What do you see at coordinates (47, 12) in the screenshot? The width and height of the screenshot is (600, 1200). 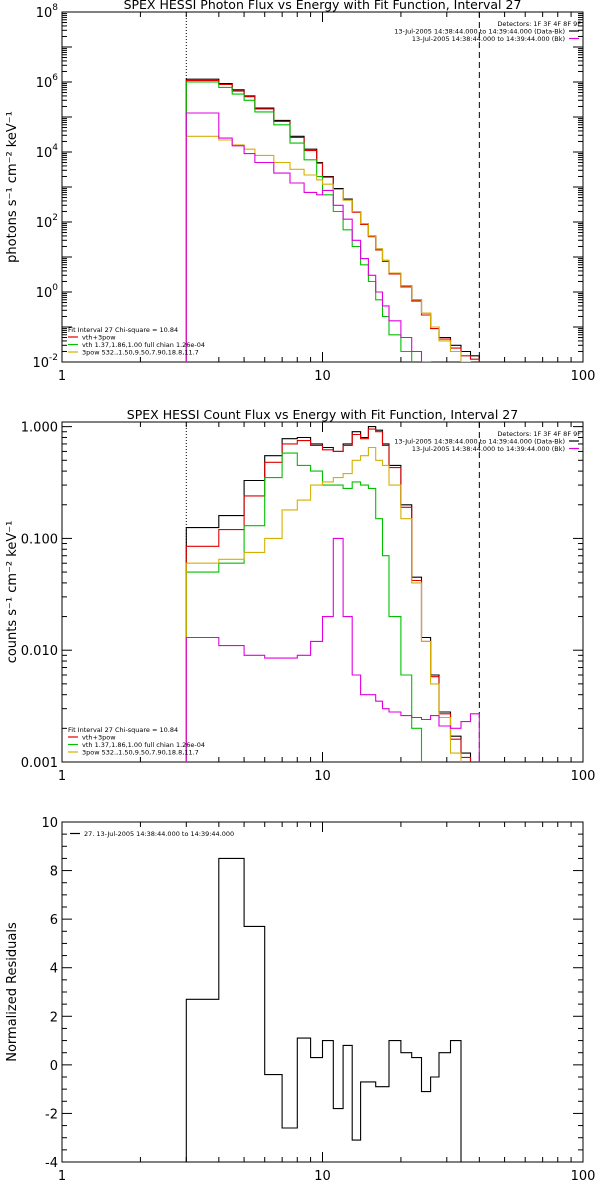 I see `y-tick-label: 10⁸` at bounding box center [47, 12].